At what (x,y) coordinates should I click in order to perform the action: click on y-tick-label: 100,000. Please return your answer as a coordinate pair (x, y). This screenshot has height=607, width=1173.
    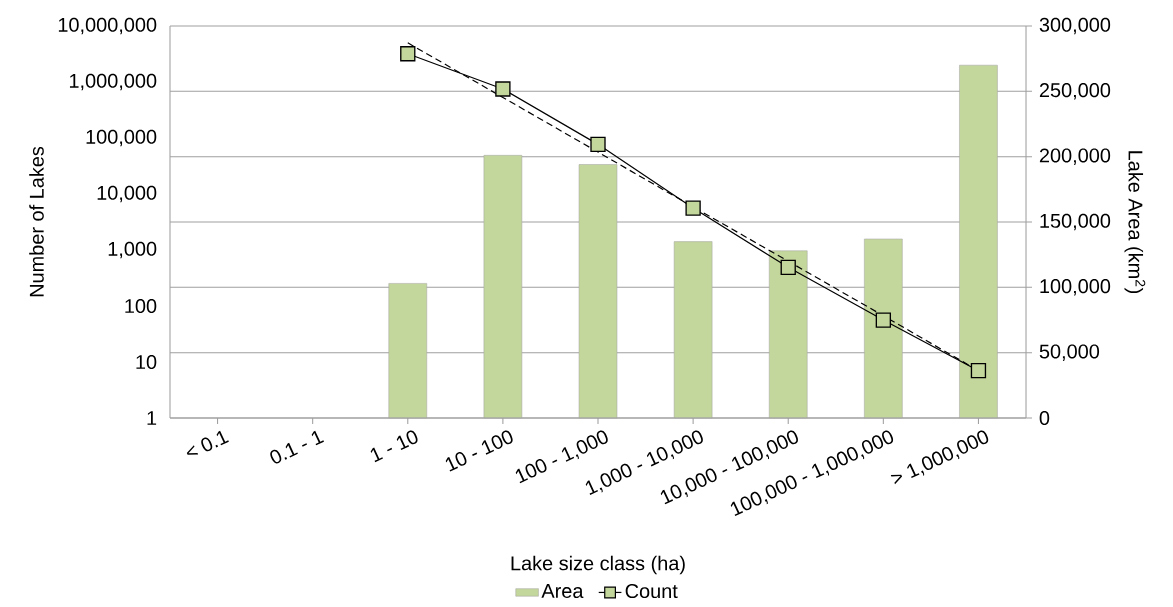
    Looking at the image, I should click on (121, 138).